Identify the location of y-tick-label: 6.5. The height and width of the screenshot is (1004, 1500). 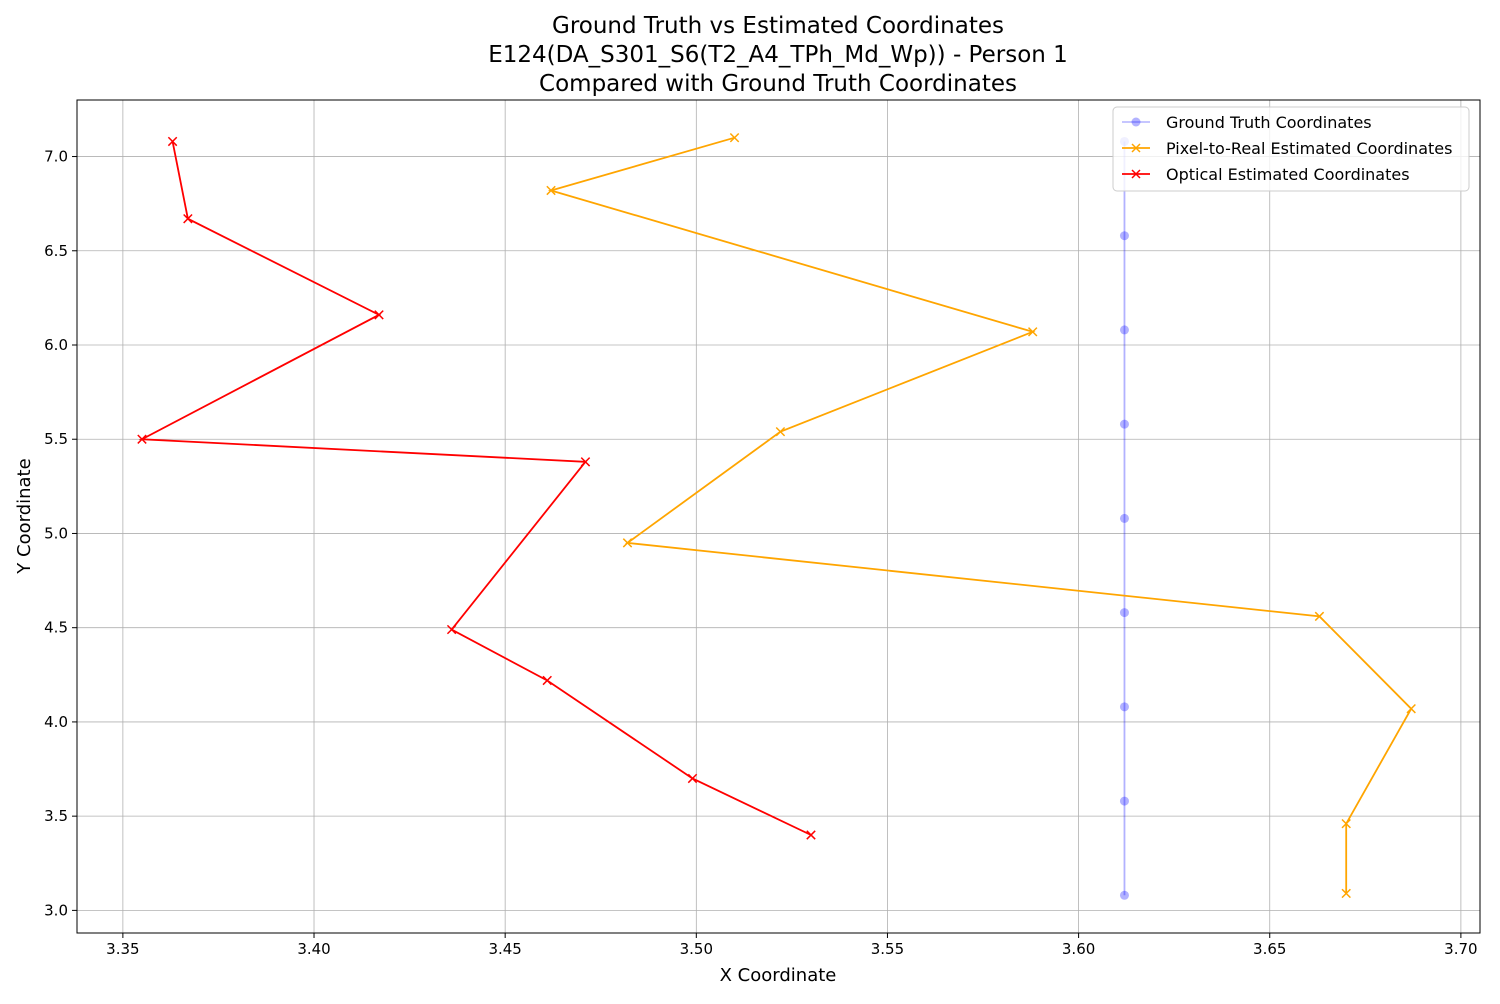
(56, 251).